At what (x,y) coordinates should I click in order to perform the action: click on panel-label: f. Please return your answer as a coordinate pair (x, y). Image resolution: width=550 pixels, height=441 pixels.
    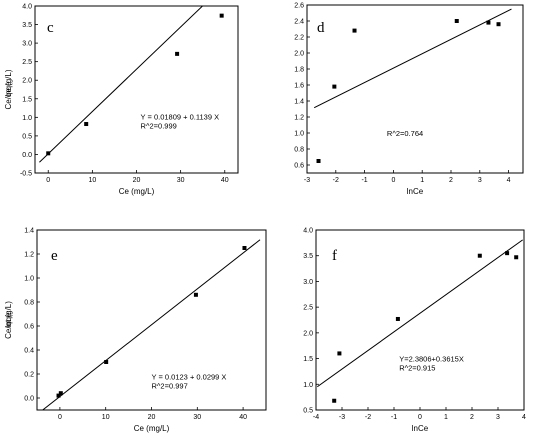
    Looking at the image, I should click on (334, 256).